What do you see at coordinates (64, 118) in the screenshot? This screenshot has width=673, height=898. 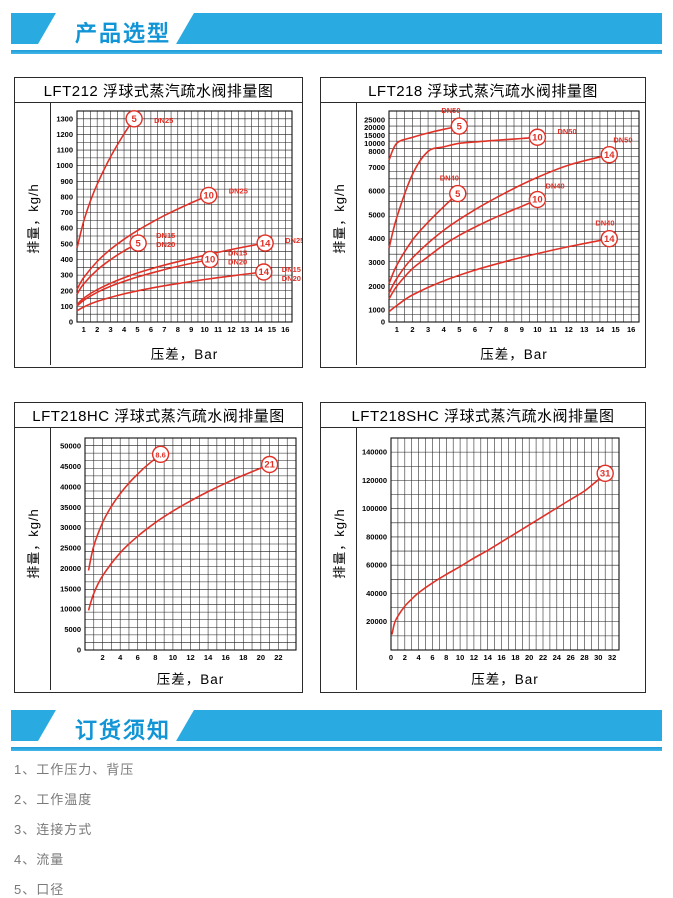 I see `svg-text: 1300` at bounding box center [64, 118].